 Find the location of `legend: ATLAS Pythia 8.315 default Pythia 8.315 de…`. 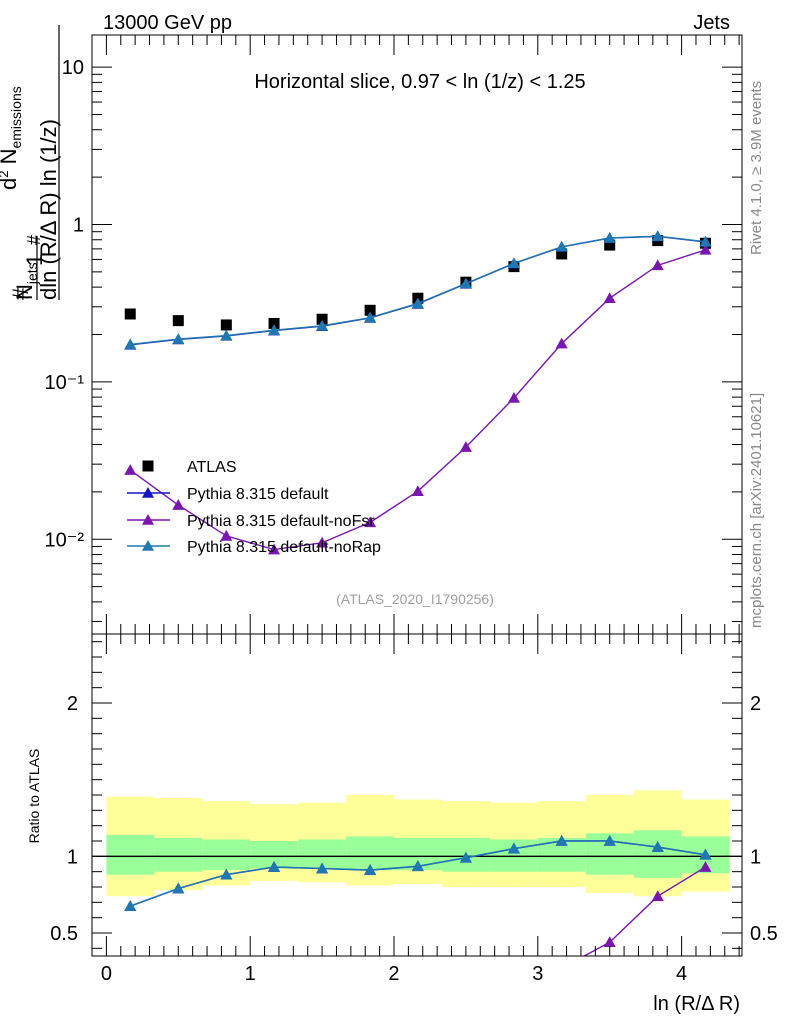

legend: ATLAS Pythia 8.315 default Pythia 8.315 de… is located at coordinates (254, 507).